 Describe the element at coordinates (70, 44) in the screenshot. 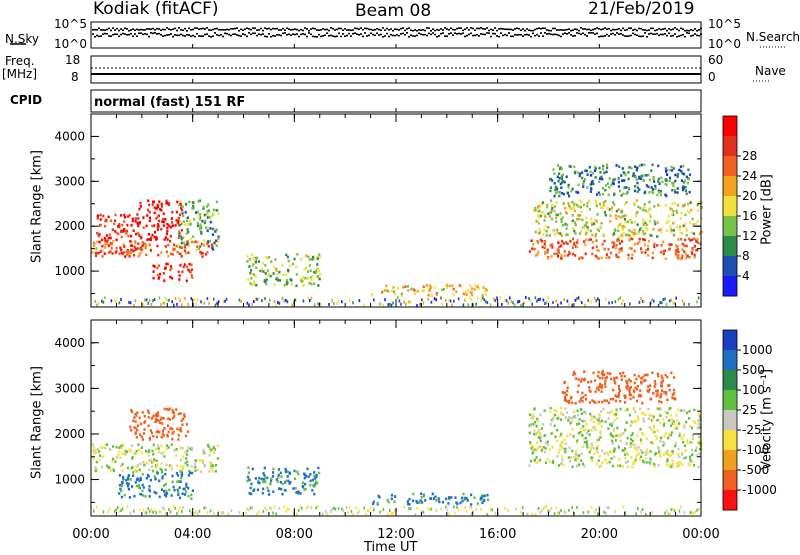

I see `sky-left-tick-bottom: 10^0` at that location.